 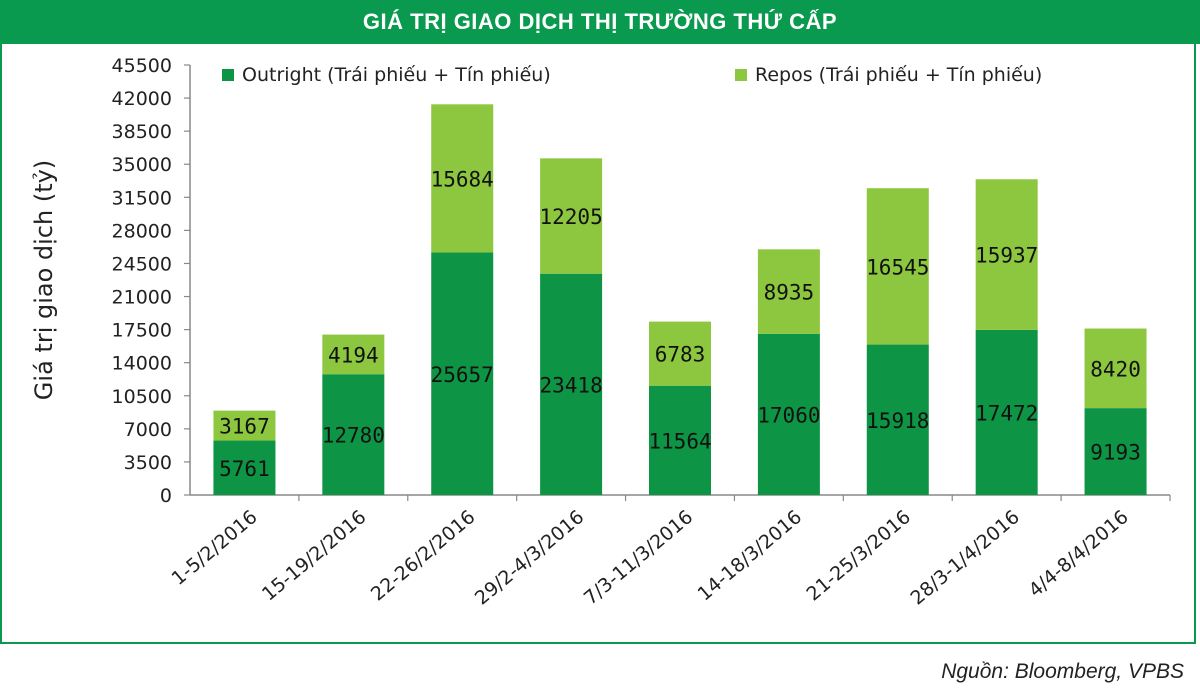 I want to click on y-tick-label: 31500, so click(x=142, y=198).